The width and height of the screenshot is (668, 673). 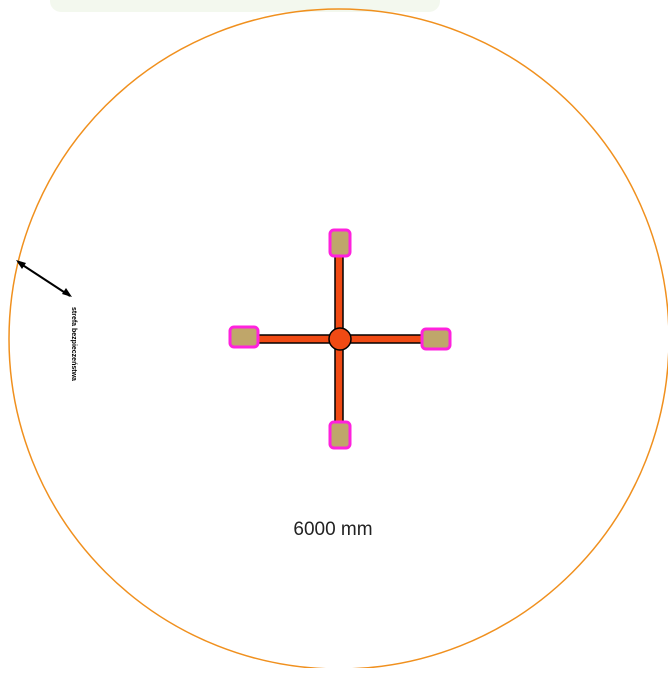 I want to click on zone-label: strefa bezpieczeństwa, so click(x=73, y=344).